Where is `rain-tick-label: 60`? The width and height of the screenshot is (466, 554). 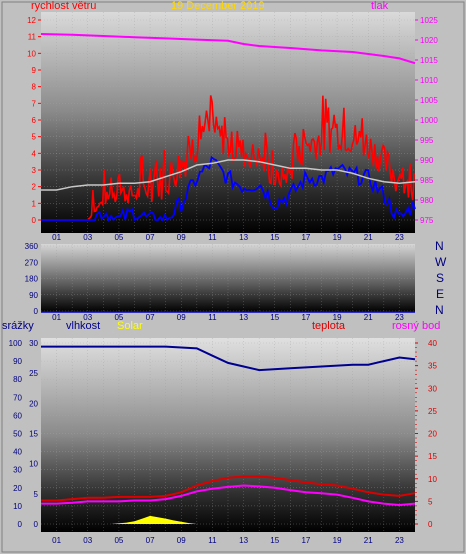 rain-tick-label: 60 is located at coordinates (17, 415).